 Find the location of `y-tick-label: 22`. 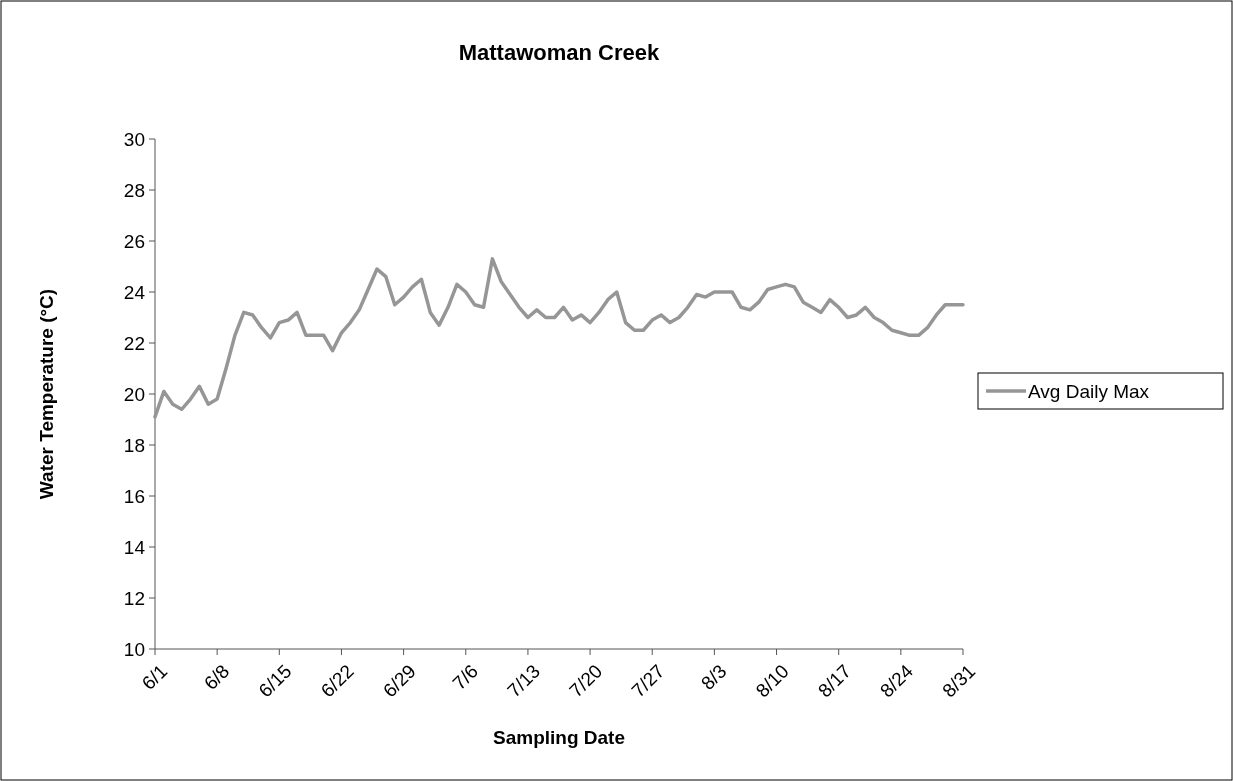

y-tick-label: 22 is located at coordinates (134, 343).